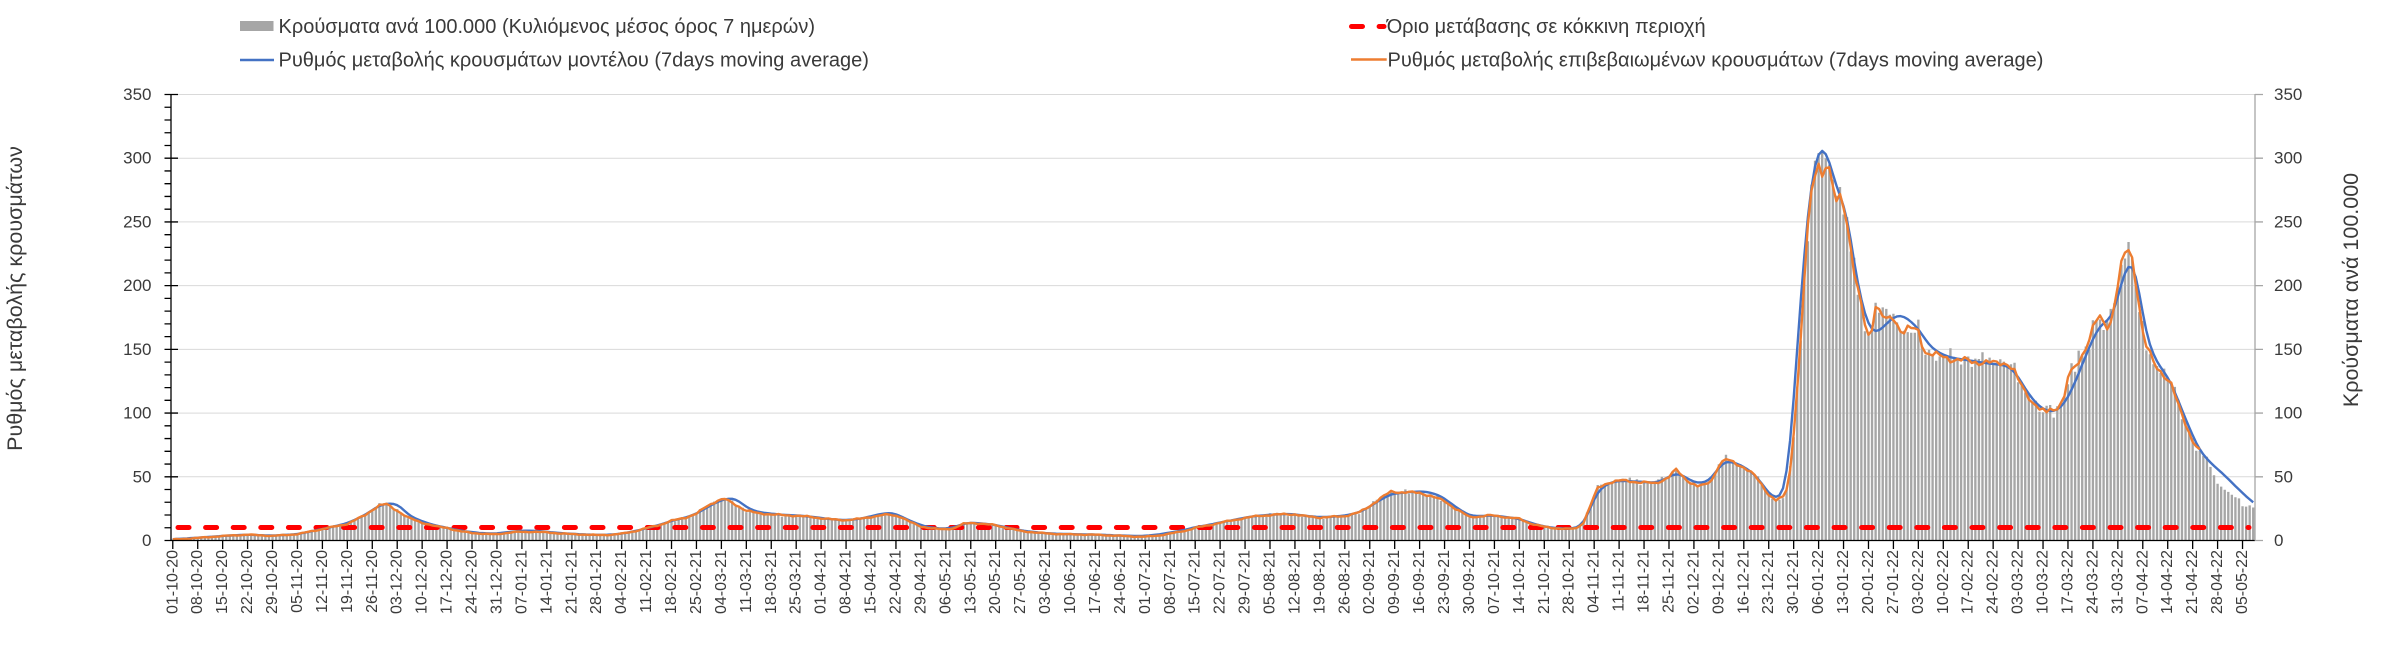 The width and height of the screenshot is (2401, 646). Describe the element at coordinates (1893, 582) in the screenshot. I see `svg-text: 27-01-22` at that location.